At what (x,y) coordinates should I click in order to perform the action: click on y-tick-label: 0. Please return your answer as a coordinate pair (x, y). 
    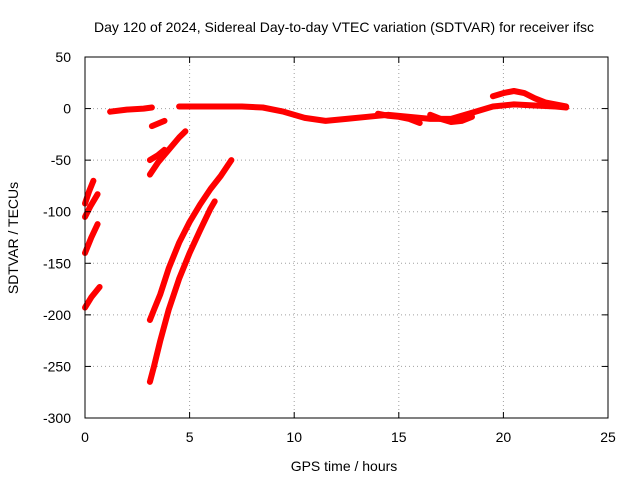
    Looking at the image, I should click on (67, 109).